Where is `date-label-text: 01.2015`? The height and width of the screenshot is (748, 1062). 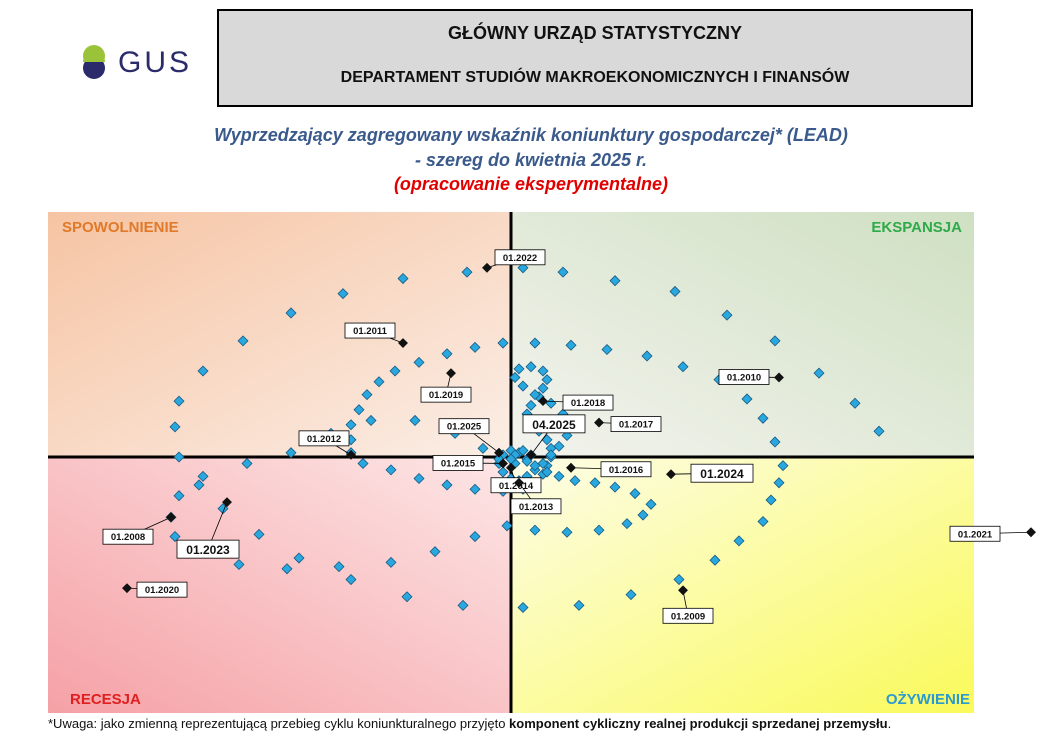
date-label-text: 01.2015 is located at coordinates (458, 463).